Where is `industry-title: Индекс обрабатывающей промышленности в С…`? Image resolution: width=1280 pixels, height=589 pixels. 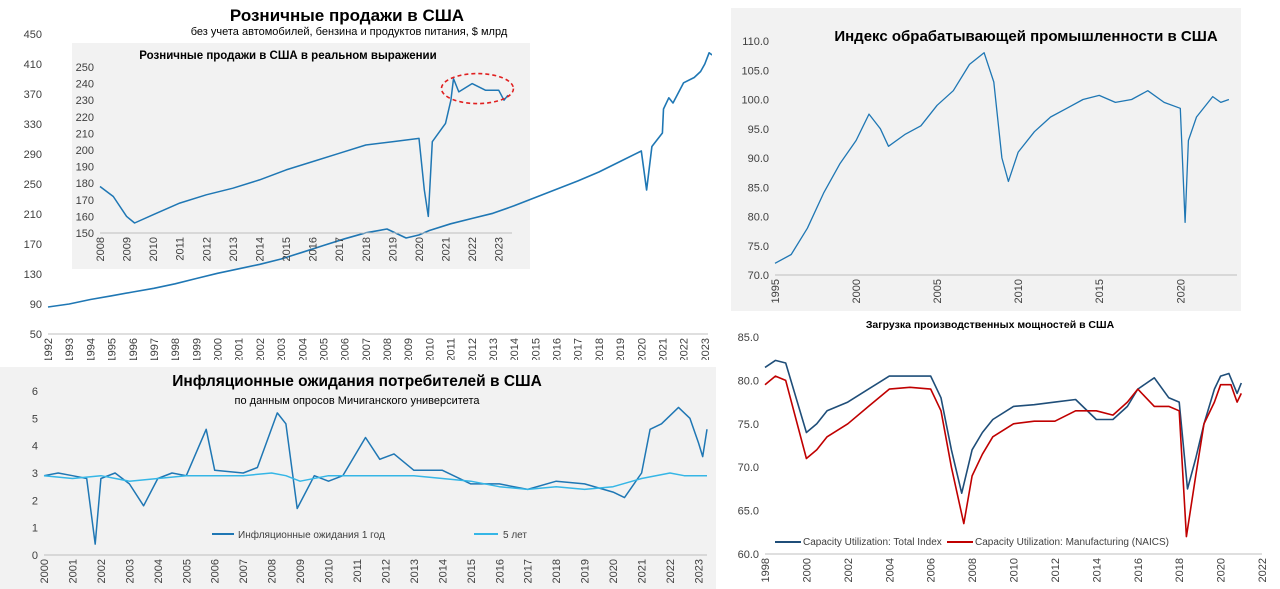 industry-title: Индекс обрабатывающей промышленности в С… is located at coordinates (1026, 36).